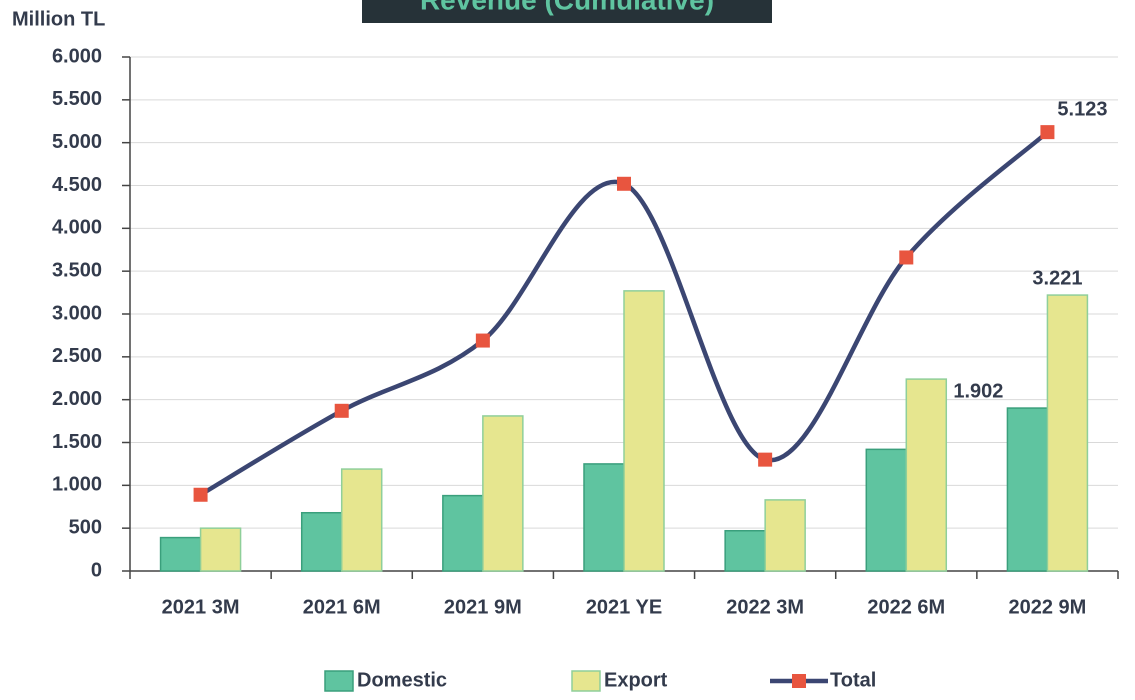 Image resolution: width=1135 pixels, height=700 pixels. I want to click on y-tick-label: 1.000, so click(77, 485).